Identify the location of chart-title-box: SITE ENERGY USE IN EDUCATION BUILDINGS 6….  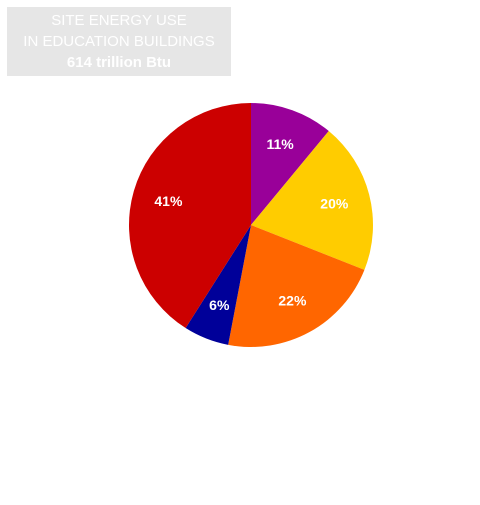
(119, 41).